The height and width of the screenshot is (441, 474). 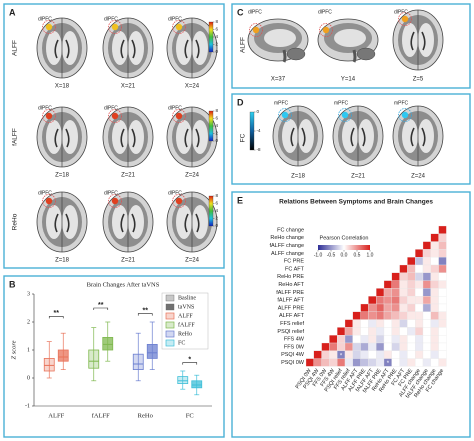 I want to click on panel-label: D, so click(x=240, y=102).